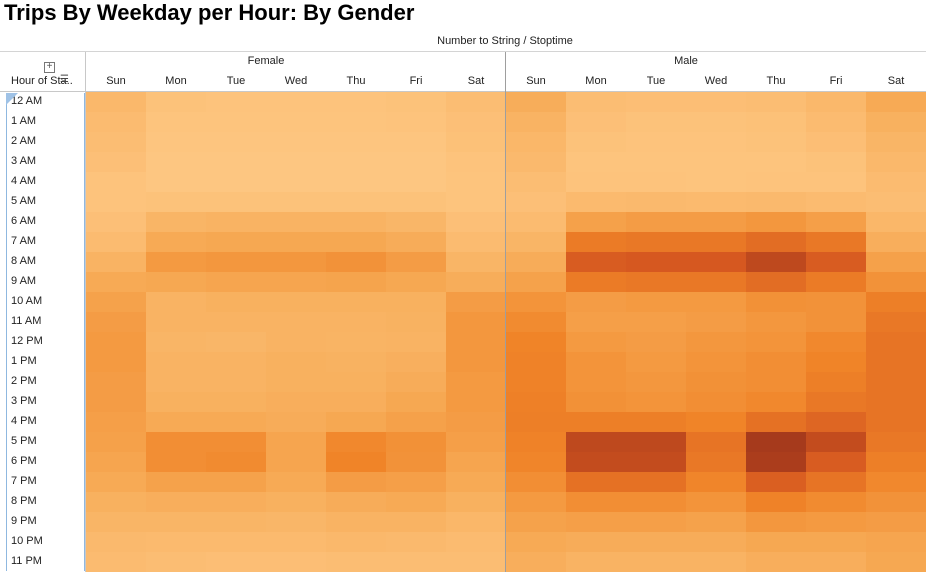  What do you see at coordinates (64, 79) in the screenshot?
I see `sort-descending-icon: ☰` at bounding box center [64, 79].